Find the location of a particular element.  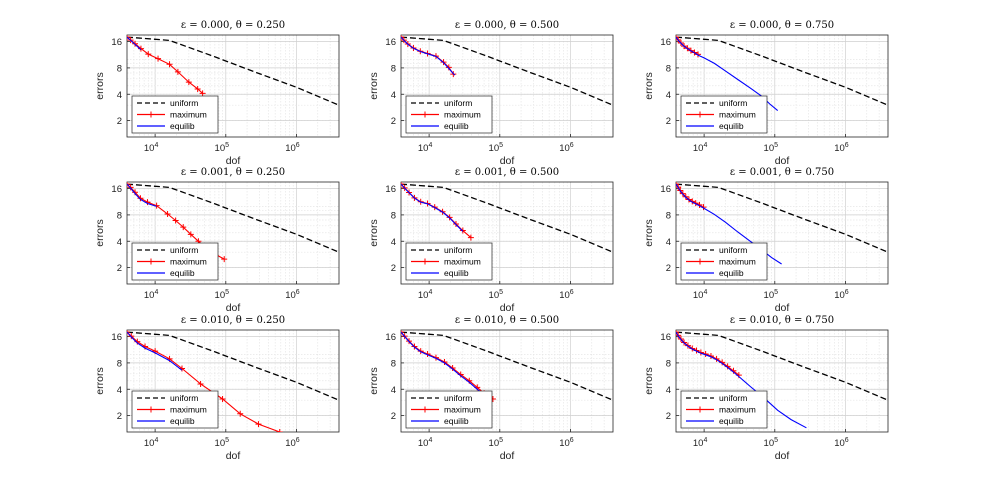

subplot-title: ε = 0.000, θ = 0.250 is located at coordinates (233, 25).